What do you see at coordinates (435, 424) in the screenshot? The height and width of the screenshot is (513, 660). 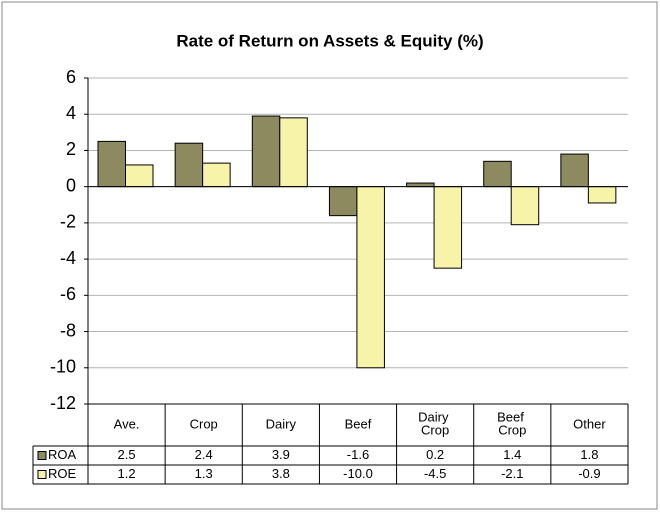 I see `x-tick-label: Dairy Crop` at bounding box center [435, 424].